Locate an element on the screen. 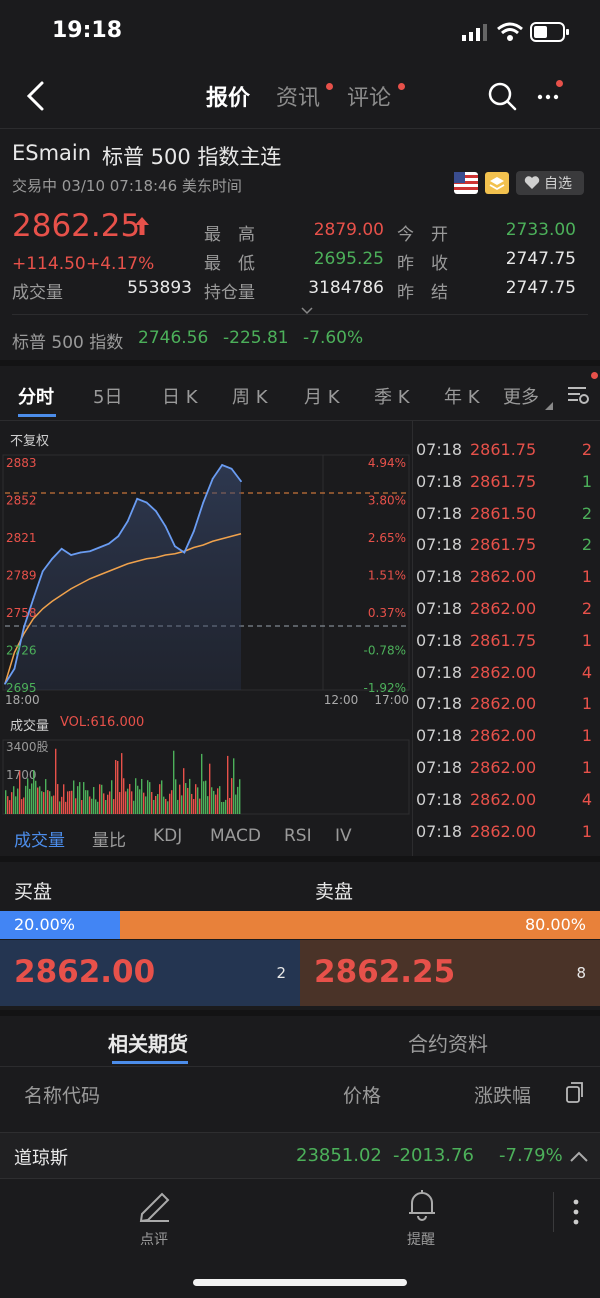  tab-quote: 报价 is located at coordinates (228, 98).